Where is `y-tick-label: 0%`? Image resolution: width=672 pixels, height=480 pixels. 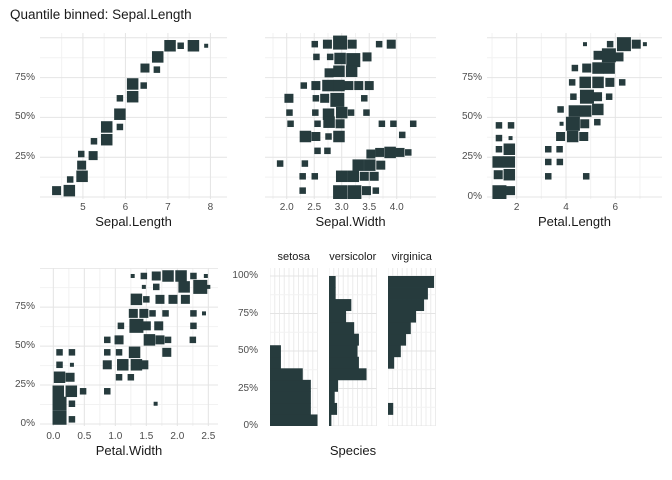 y-tick-label: 0% is located at coordinates (474, 196).